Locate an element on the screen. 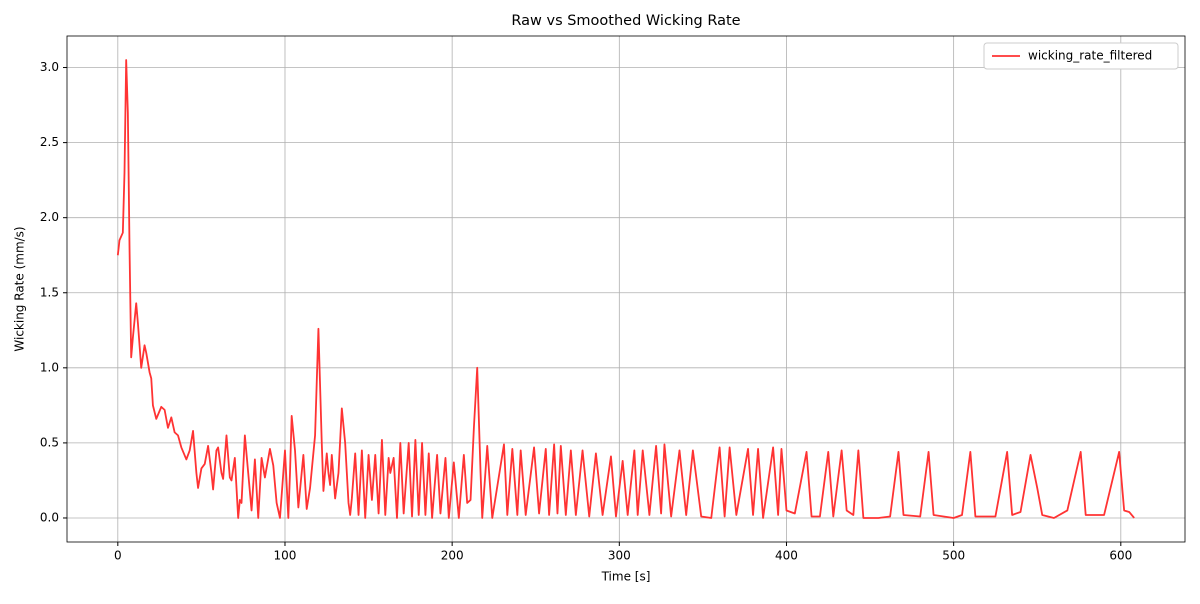 This screenshot has height=604, width=1200. x-tick-label: 600 is located at coordinates (1120, 556).